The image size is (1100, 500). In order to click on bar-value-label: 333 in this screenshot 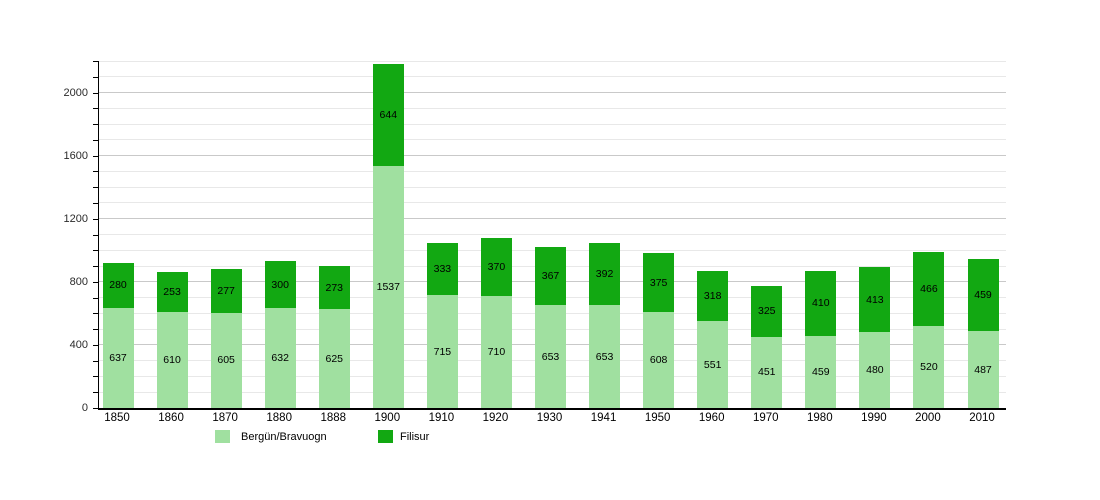, I will do `click(442, 268)`.